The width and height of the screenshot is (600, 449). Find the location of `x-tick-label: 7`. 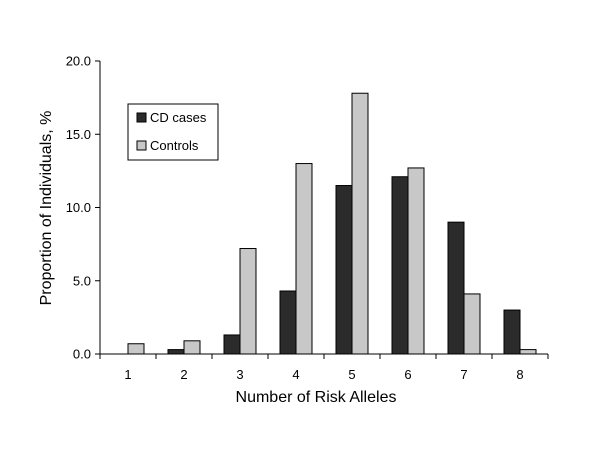

x-tick-label: 7 is located at coordinates (463, 374).